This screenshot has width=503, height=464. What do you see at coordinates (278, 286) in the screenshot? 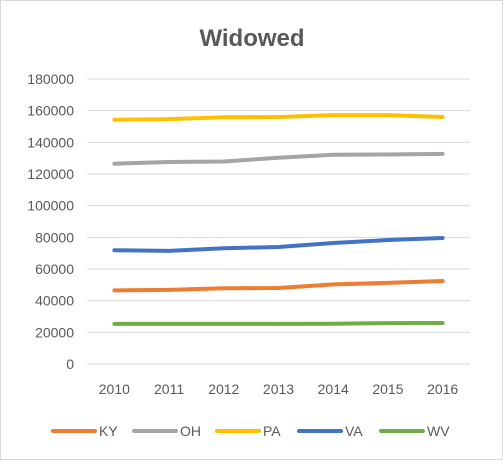
I see `series-line-ky` at bounding box center [278, 286].